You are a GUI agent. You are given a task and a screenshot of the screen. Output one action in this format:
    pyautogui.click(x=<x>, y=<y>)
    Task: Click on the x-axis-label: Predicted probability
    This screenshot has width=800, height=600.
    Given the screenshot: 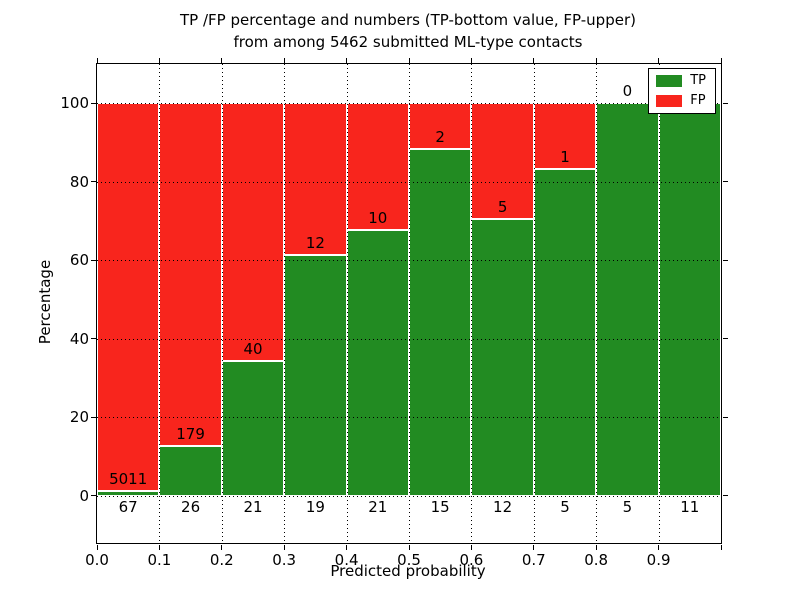 What is the action you would take?
    pyautogui.click(x=408, y=571)
    